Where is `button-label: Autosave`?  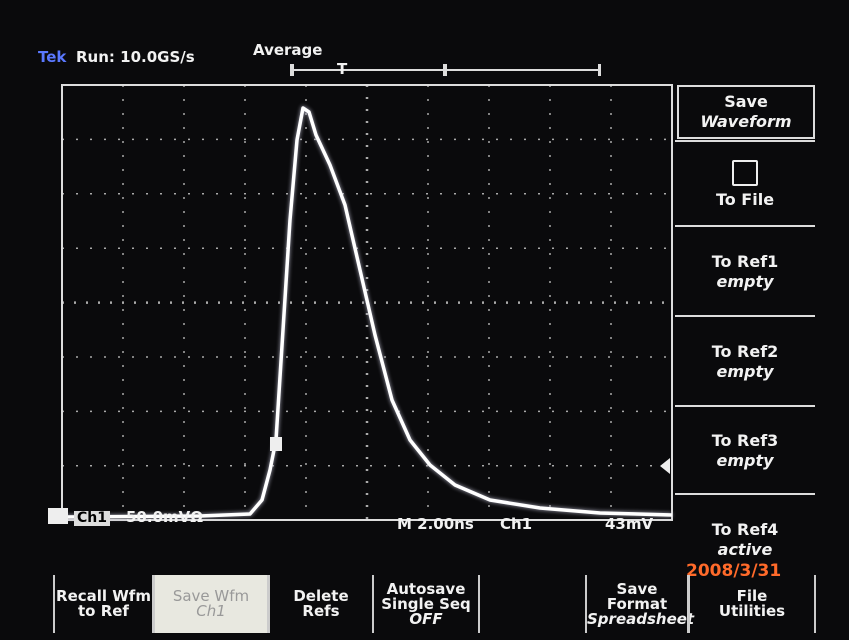 button-label: Autosave is located at coordinates (426, 588).